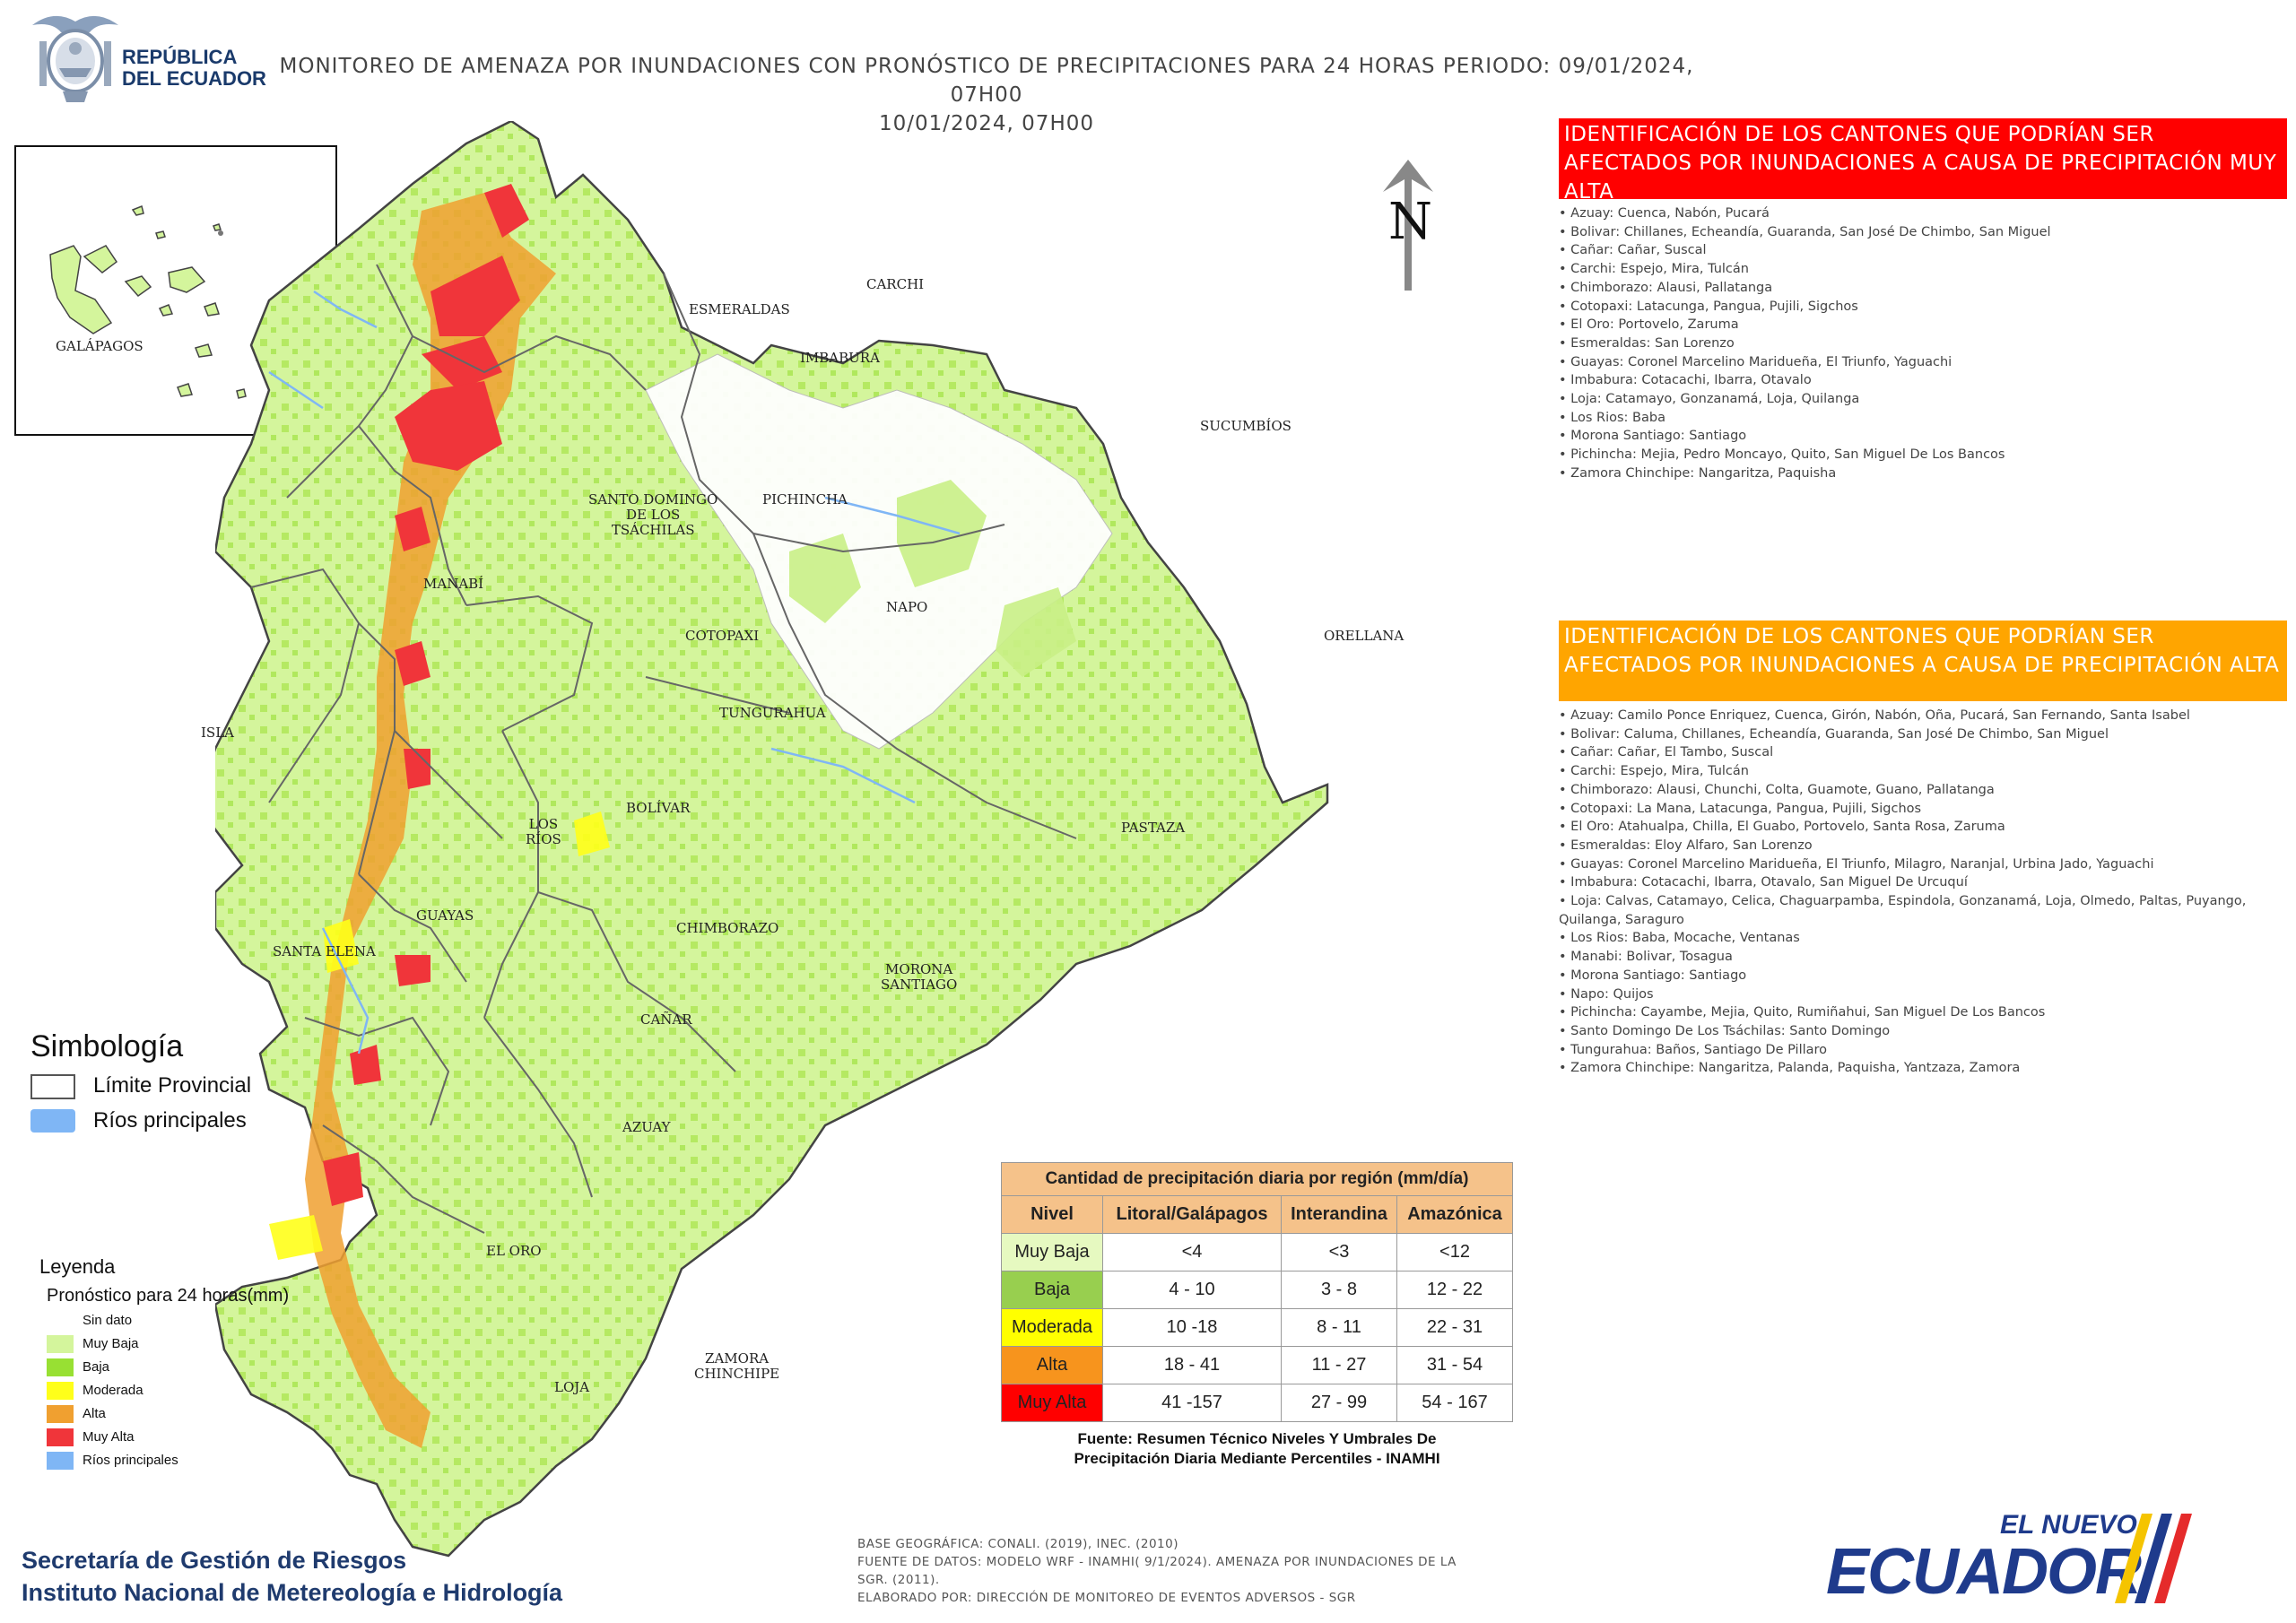 The image size is (2296, 1623). Describe the element at coordinates (217, 733) in the screenshot. I see `label-isla: ISLA` at that location.